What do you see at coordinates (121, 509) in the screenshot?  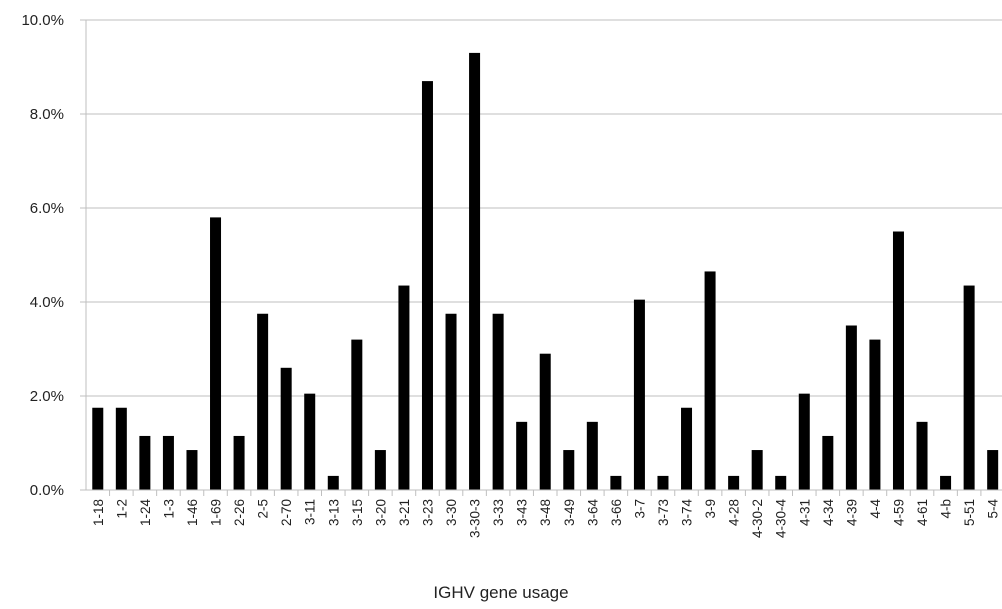 I see `x-category-label: 1-2` at bounding box center [121, 509].